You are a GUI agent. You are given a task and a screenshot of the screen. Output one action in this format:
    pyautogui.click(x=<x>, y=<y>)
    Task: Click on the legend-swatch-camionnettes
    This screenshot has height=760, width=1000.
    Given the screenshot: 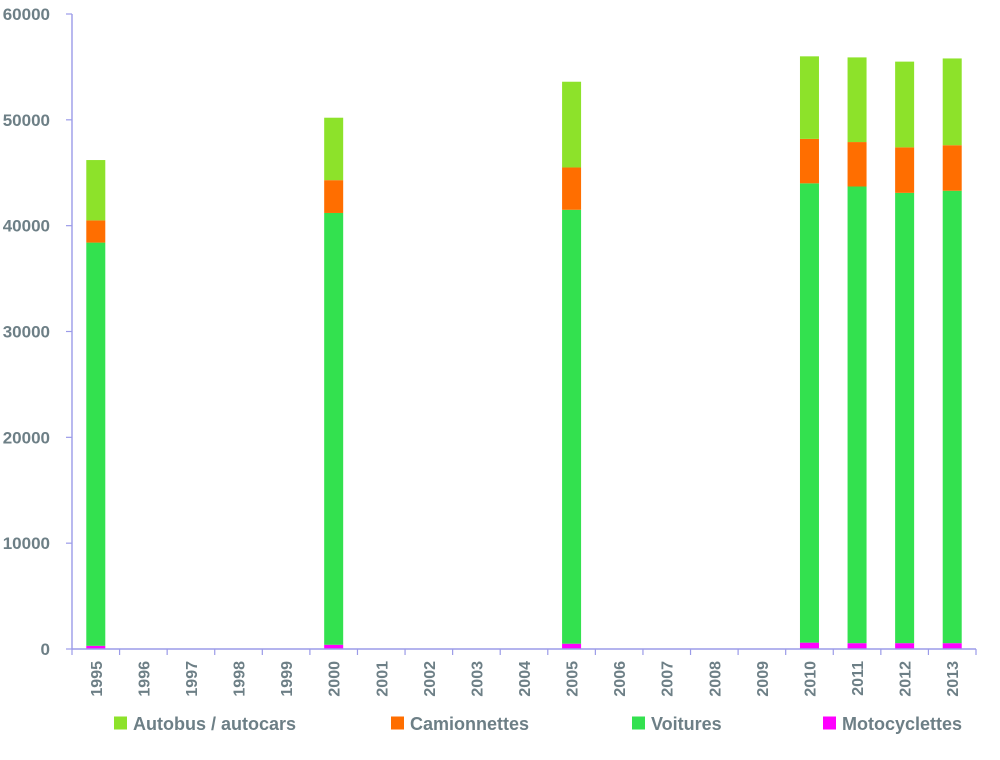 What is the action you would take?
    pyautogui.click(x=397, y=723)
    